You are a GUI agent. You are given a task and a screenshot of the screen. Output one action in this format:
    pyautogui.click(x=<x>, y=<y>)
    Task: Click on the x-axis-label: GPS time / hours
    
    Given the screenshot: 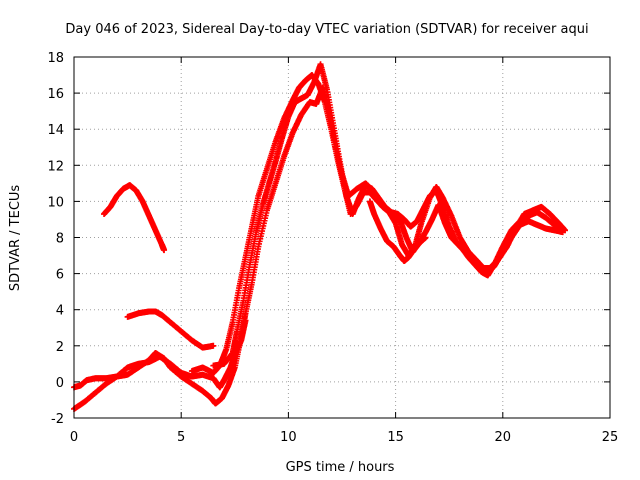 What is the action you would take?
    pyautogui.click(x=340, y=467)
    